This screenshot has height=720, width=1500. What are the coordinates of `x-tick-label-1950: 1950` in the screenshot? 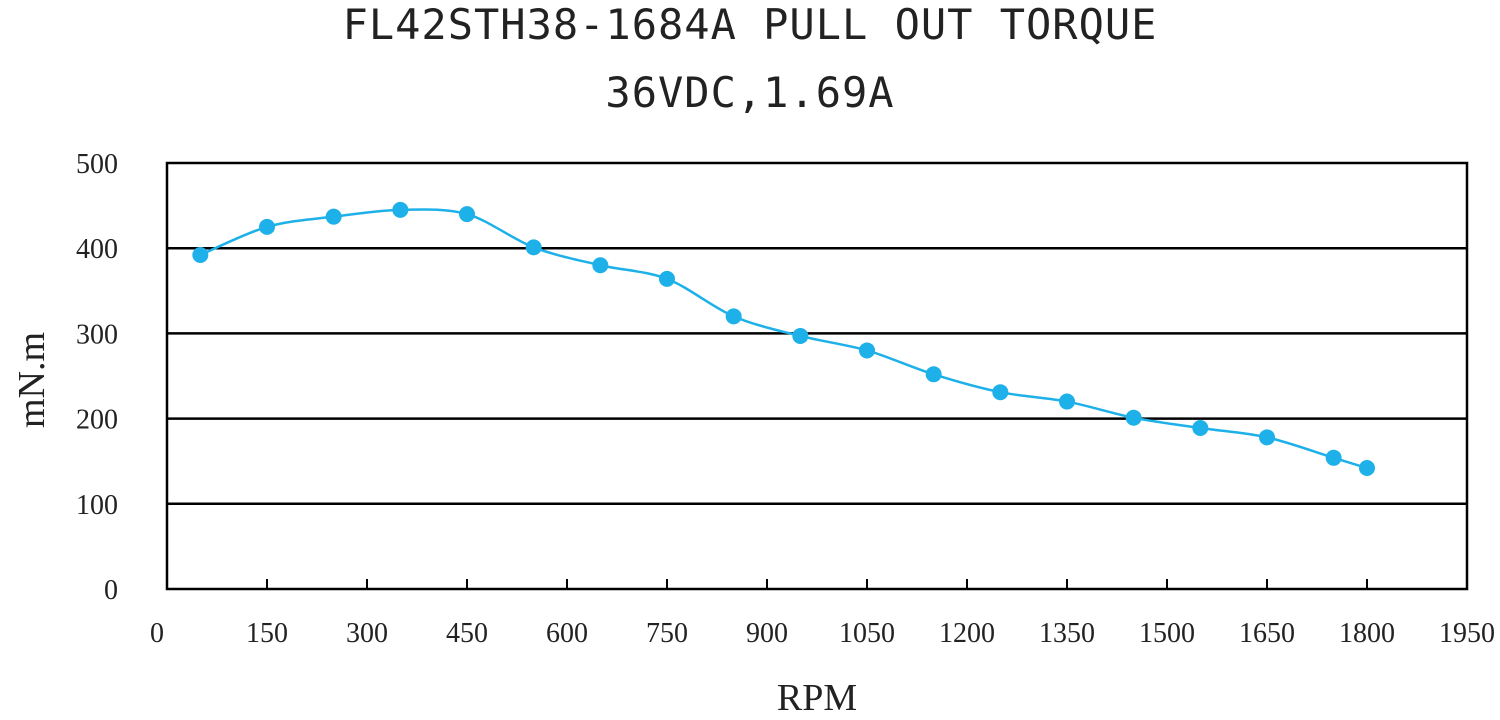 It's located at (1467, 633).